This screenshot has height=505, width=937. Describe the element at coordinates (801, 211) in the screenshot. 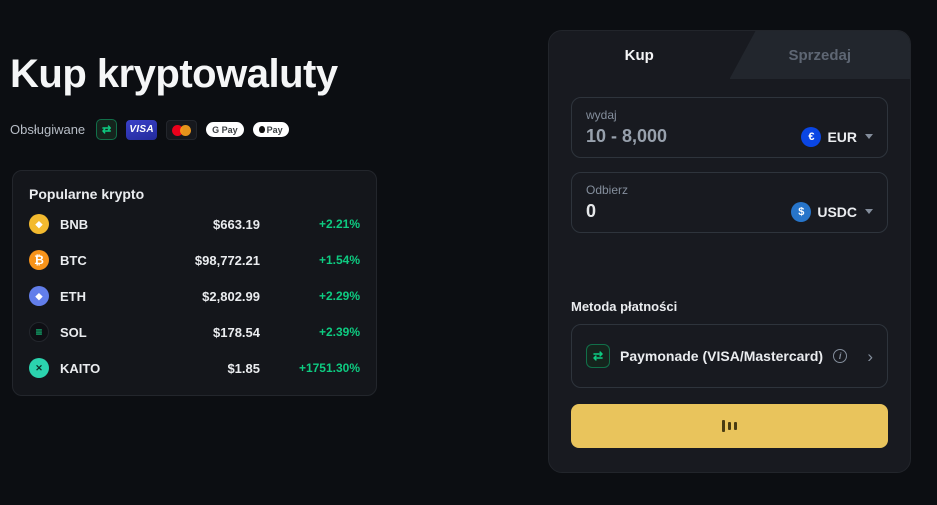

I see `usdc-coin-icon` at that location.